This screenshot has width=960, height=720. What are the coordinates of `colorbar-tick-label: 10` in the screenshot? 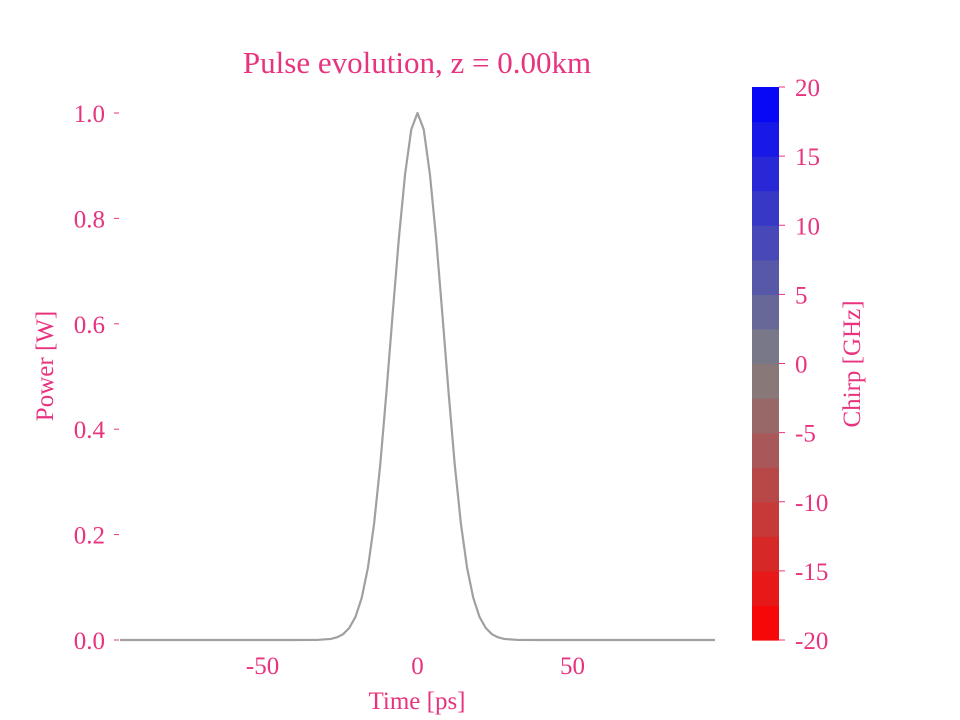 It's located at (807, 226).